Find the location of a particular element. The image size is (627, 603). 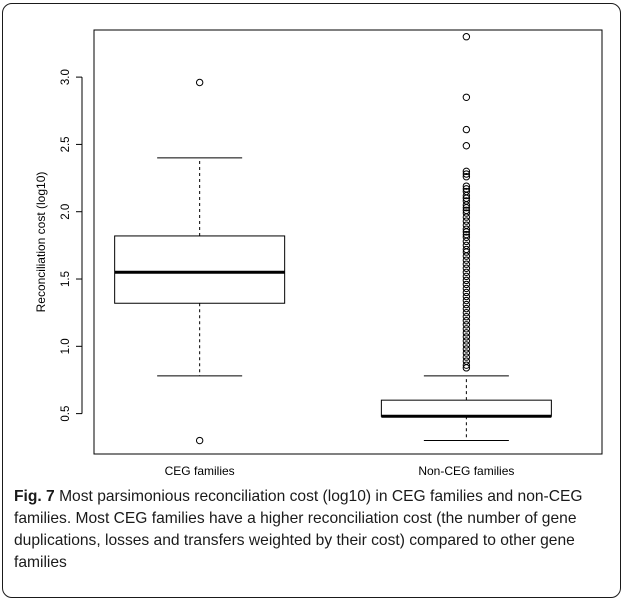

y-tick-label: 2.5 is located at coordinates (66, 144).